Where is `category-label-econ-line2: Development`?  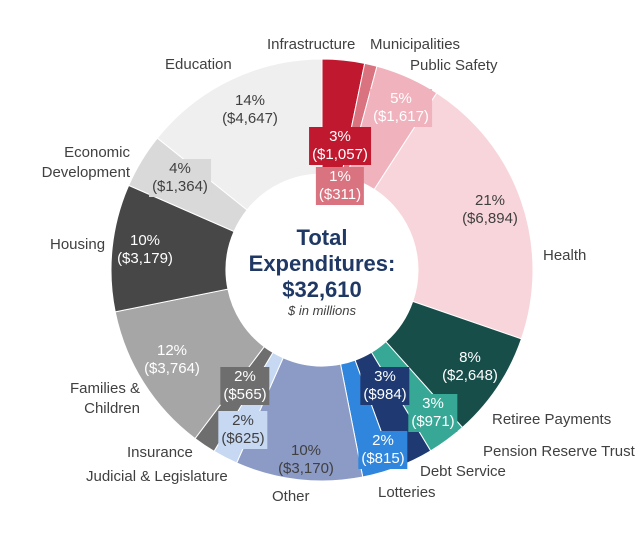
category-label-econ-line2: Development is located at coordinates (85, 172).